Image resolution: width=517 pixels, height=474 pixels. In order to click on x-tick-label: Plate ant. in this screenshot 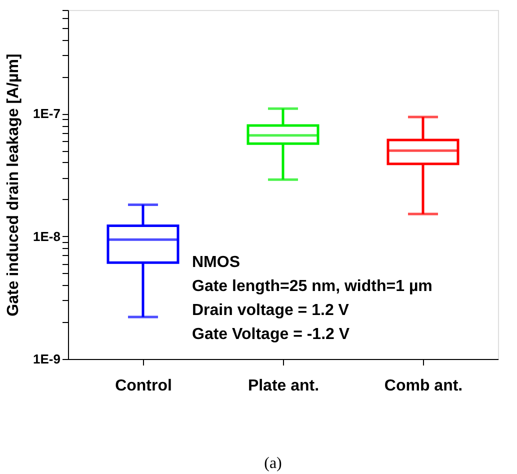, I will do `click(284, 386)`.